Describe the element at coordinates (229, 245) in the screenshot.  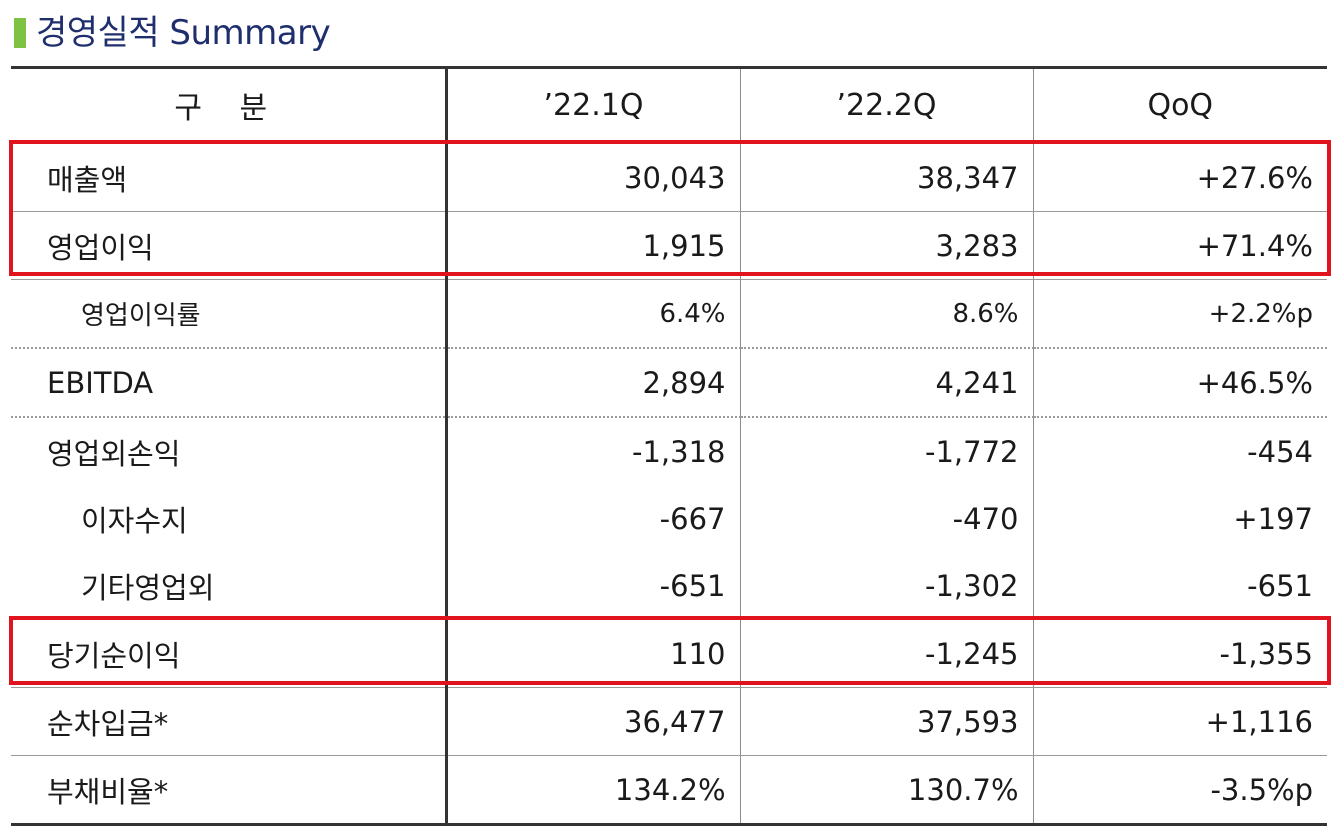
I see `row-label: 영업이익` at that location.